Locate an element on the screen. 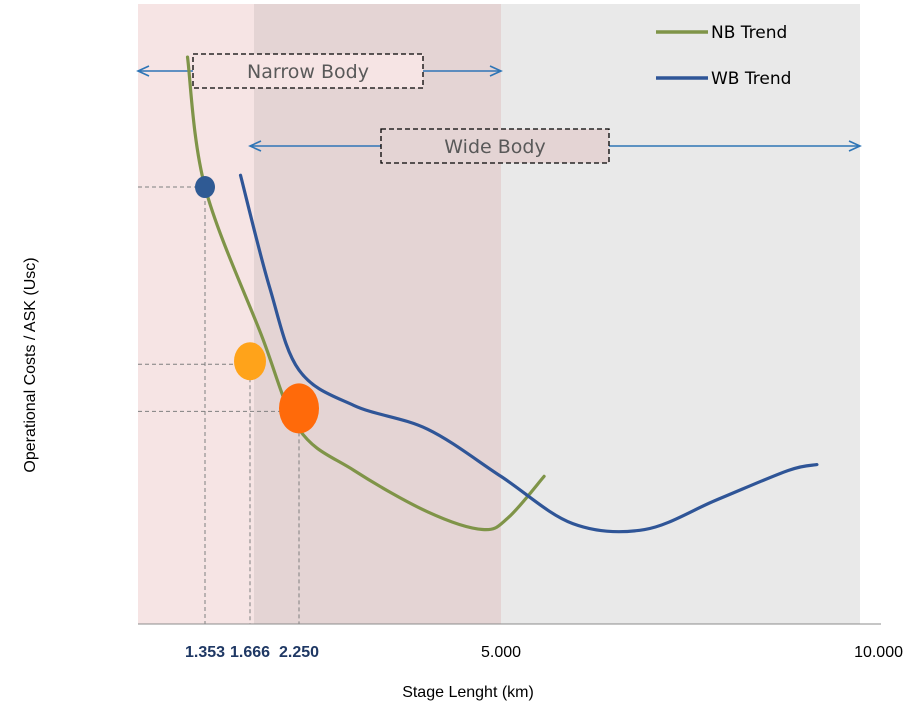 The height and width of the screenshot is (710, 907). legend-label-1: WB Trend is located at coordinates (751, 79).